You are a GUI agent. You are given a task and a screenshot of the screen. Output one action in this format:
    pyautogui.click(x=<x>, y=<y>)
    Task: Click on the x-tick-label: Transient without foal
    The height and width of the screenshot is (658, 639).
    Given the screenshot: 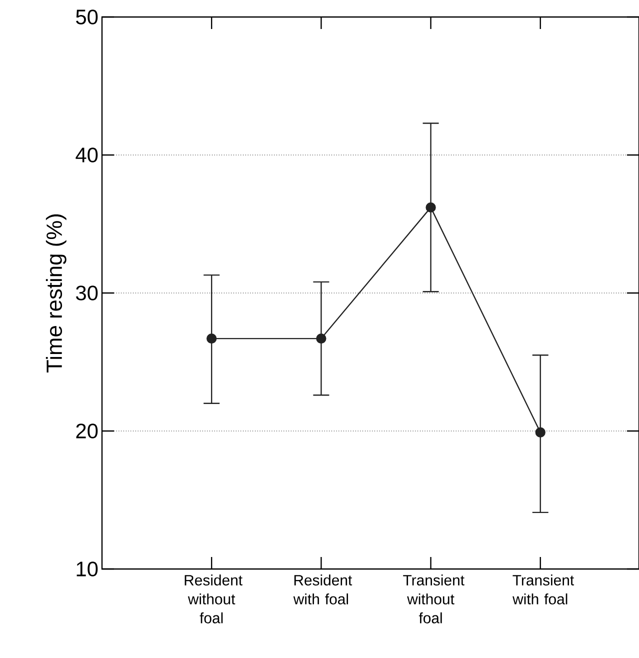 What is the action you would take?
    pyautogui.click(x=433, y=599)
    